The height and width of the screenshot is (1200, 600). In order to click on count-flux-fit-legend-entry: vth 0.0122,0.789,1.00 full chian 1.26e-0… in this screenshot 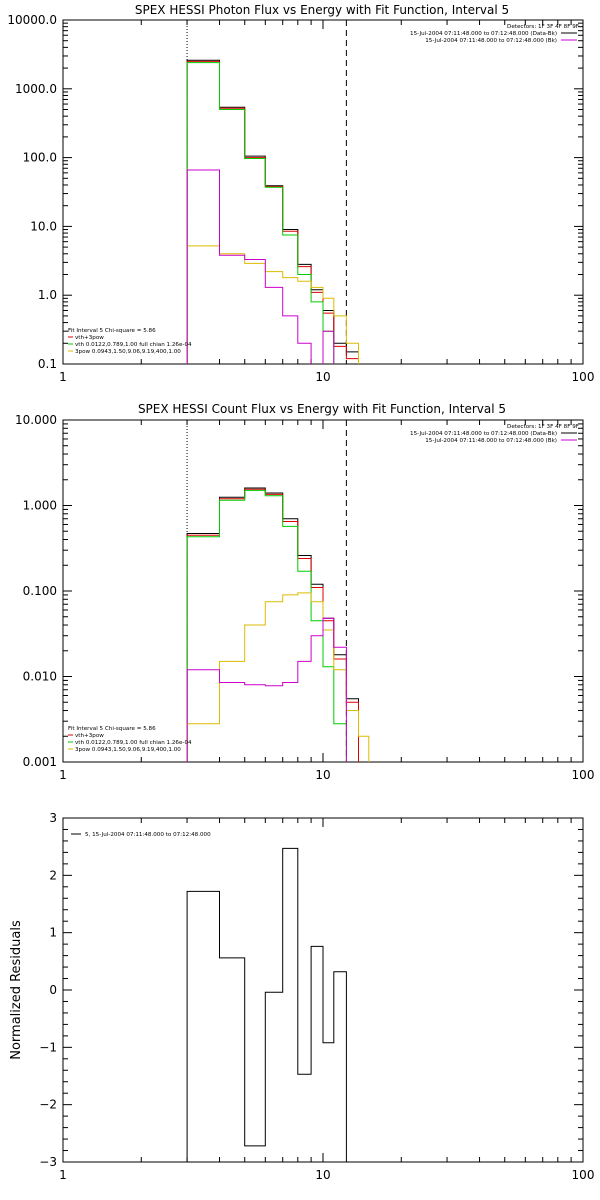, I will do `click(133, 743)`.